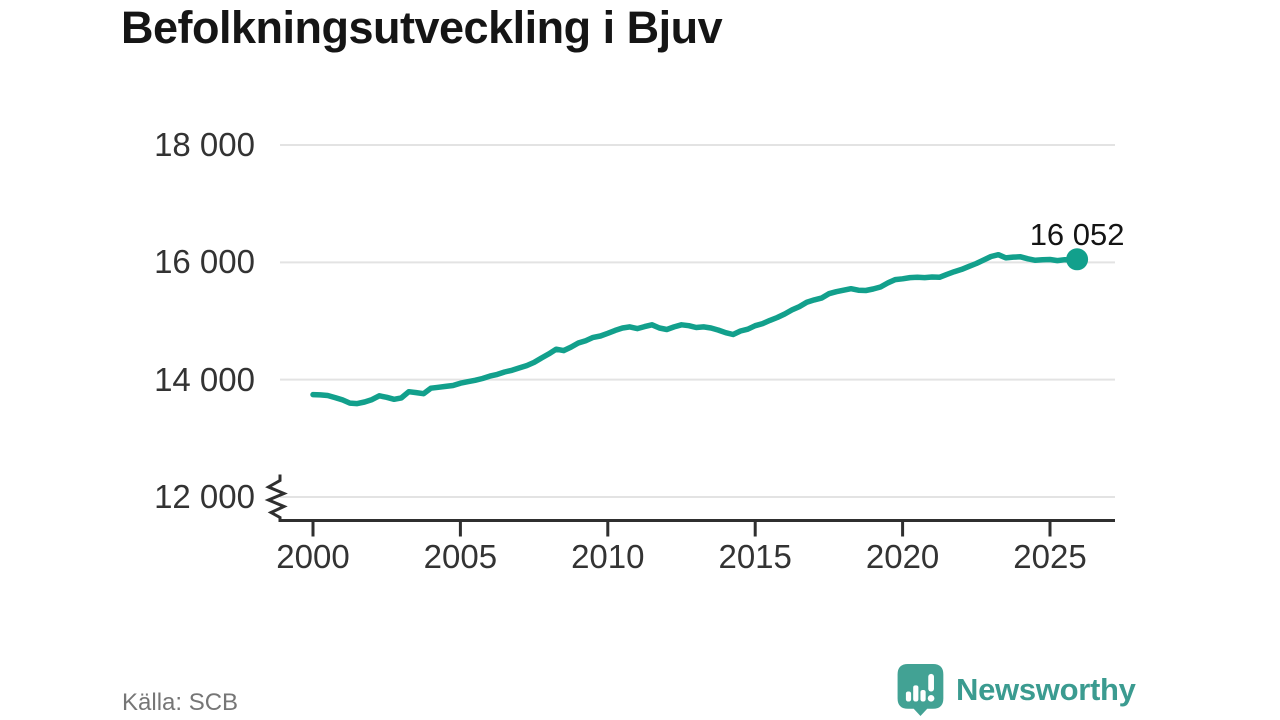 Image resolution: width=1280 pixels, height=720 pixels. I want to click on latest-value-label: 16 052, so click(1077, 234).